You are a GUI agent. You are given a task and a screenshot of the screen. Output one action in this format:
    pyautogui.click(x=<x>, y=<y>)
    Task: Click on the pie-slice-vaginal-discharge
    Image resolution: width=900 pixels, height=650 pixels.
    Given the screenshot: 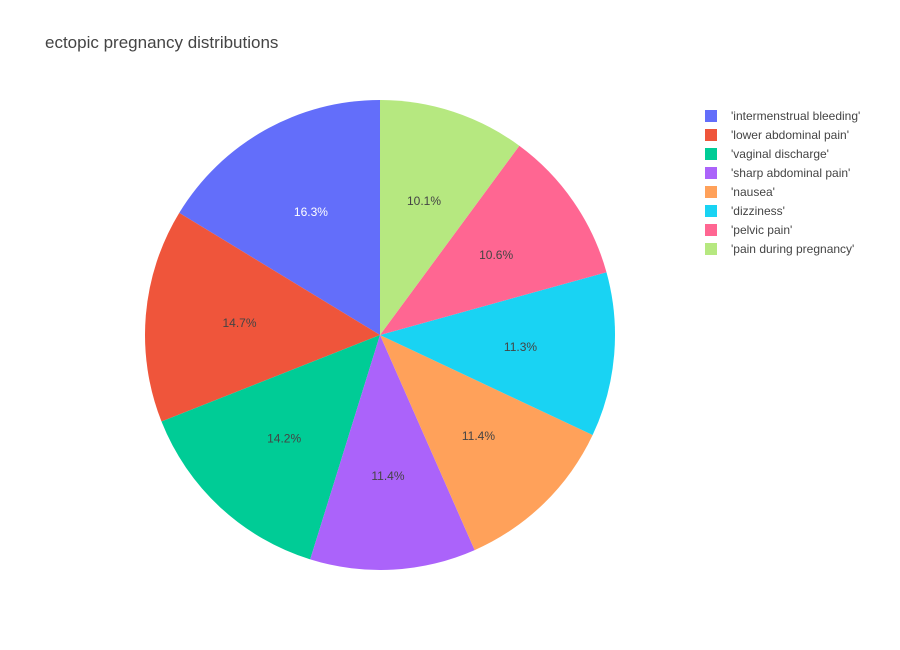 What is the action you would take?
    pyautogui.click(x=271, y=447)
    